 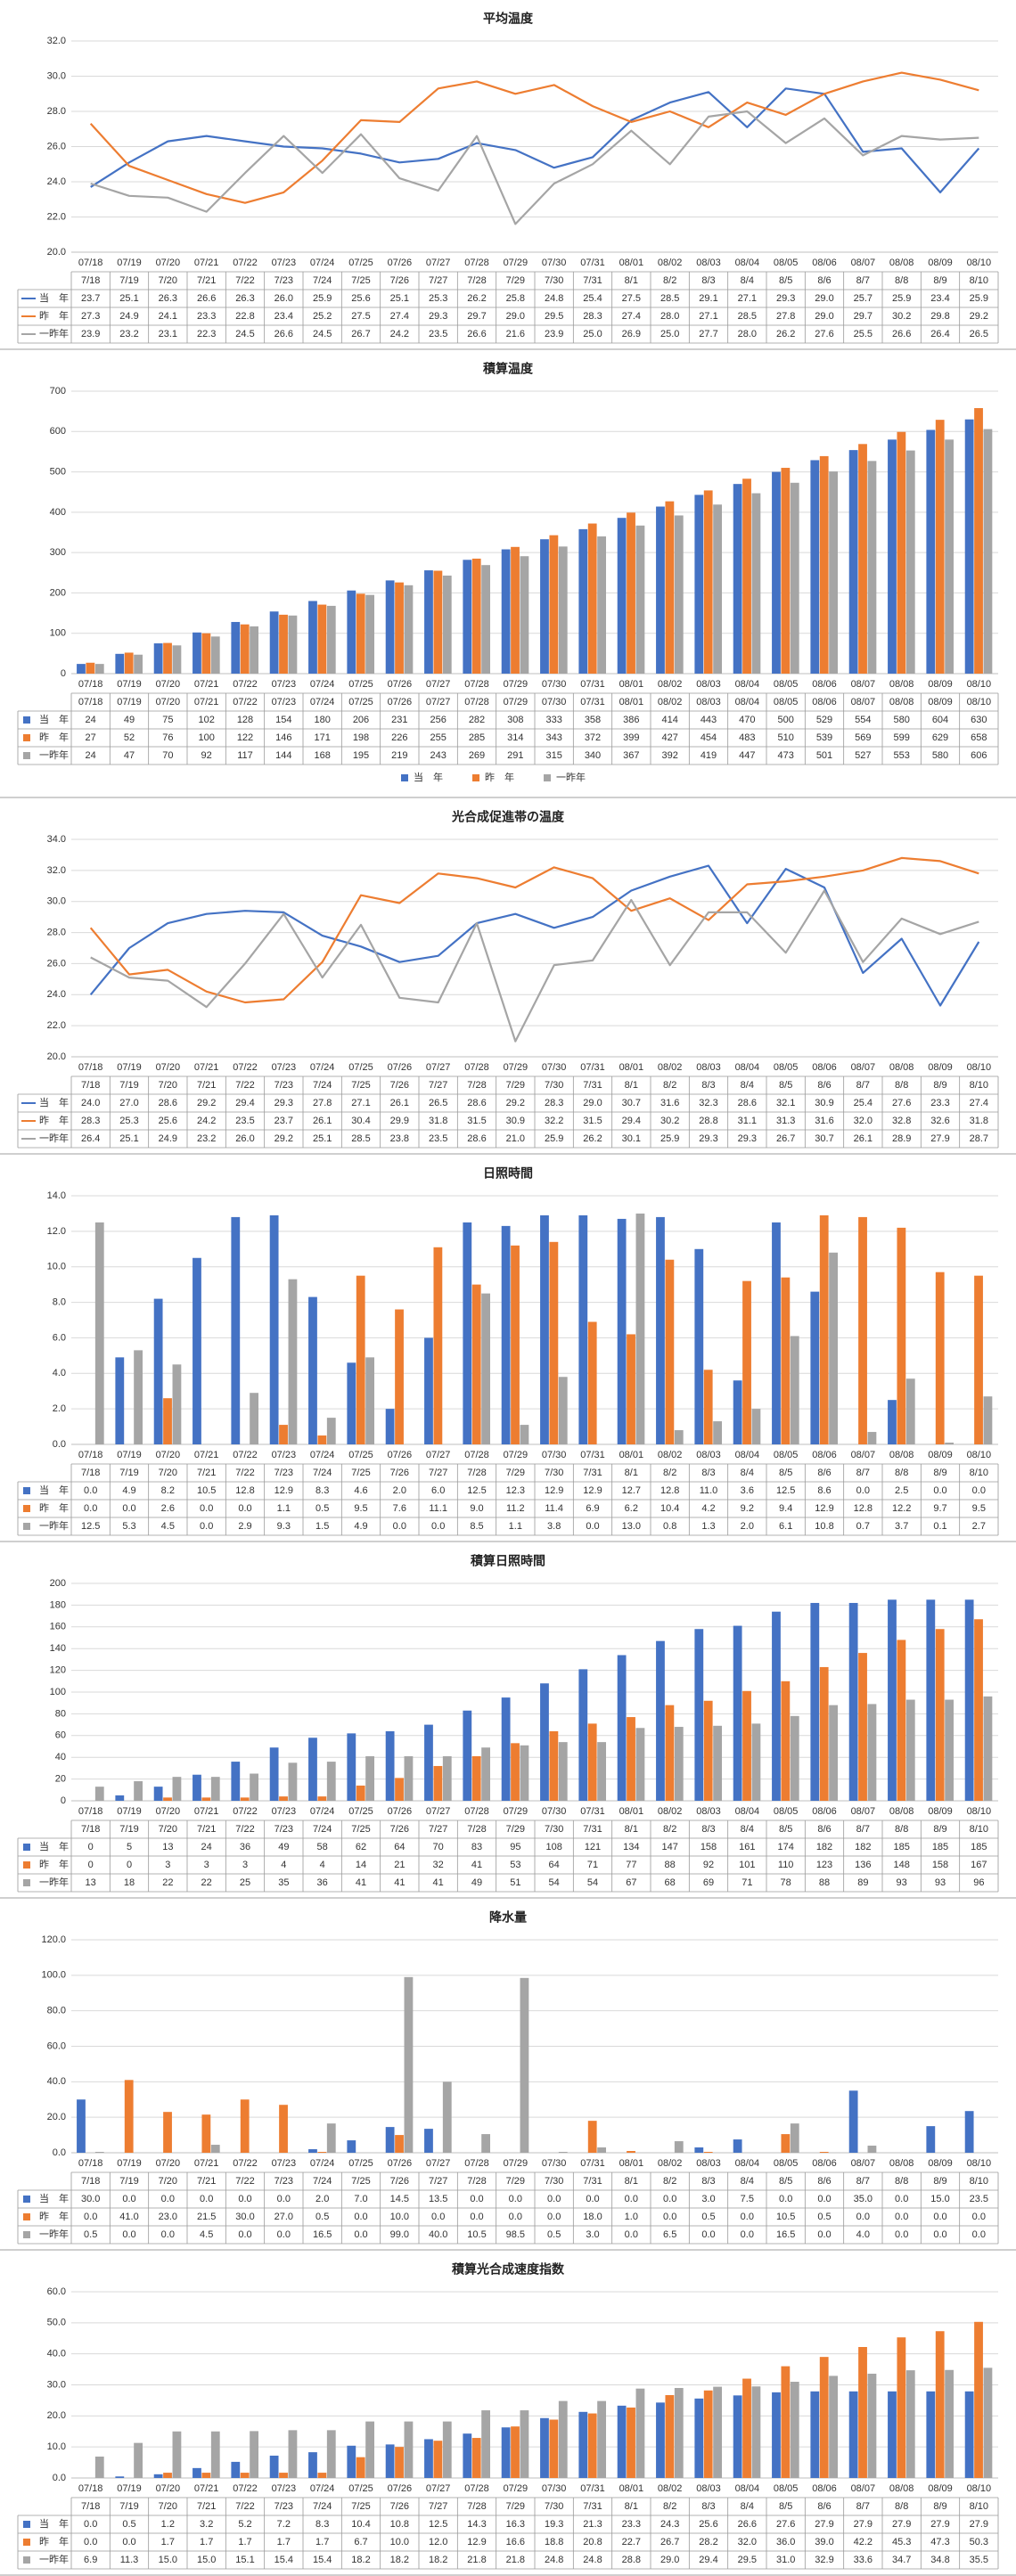 What do you see at coordinates (515, 334) in the screenshot?
I see `table-value-cell: 21.6` at bounding box center [515, 334].